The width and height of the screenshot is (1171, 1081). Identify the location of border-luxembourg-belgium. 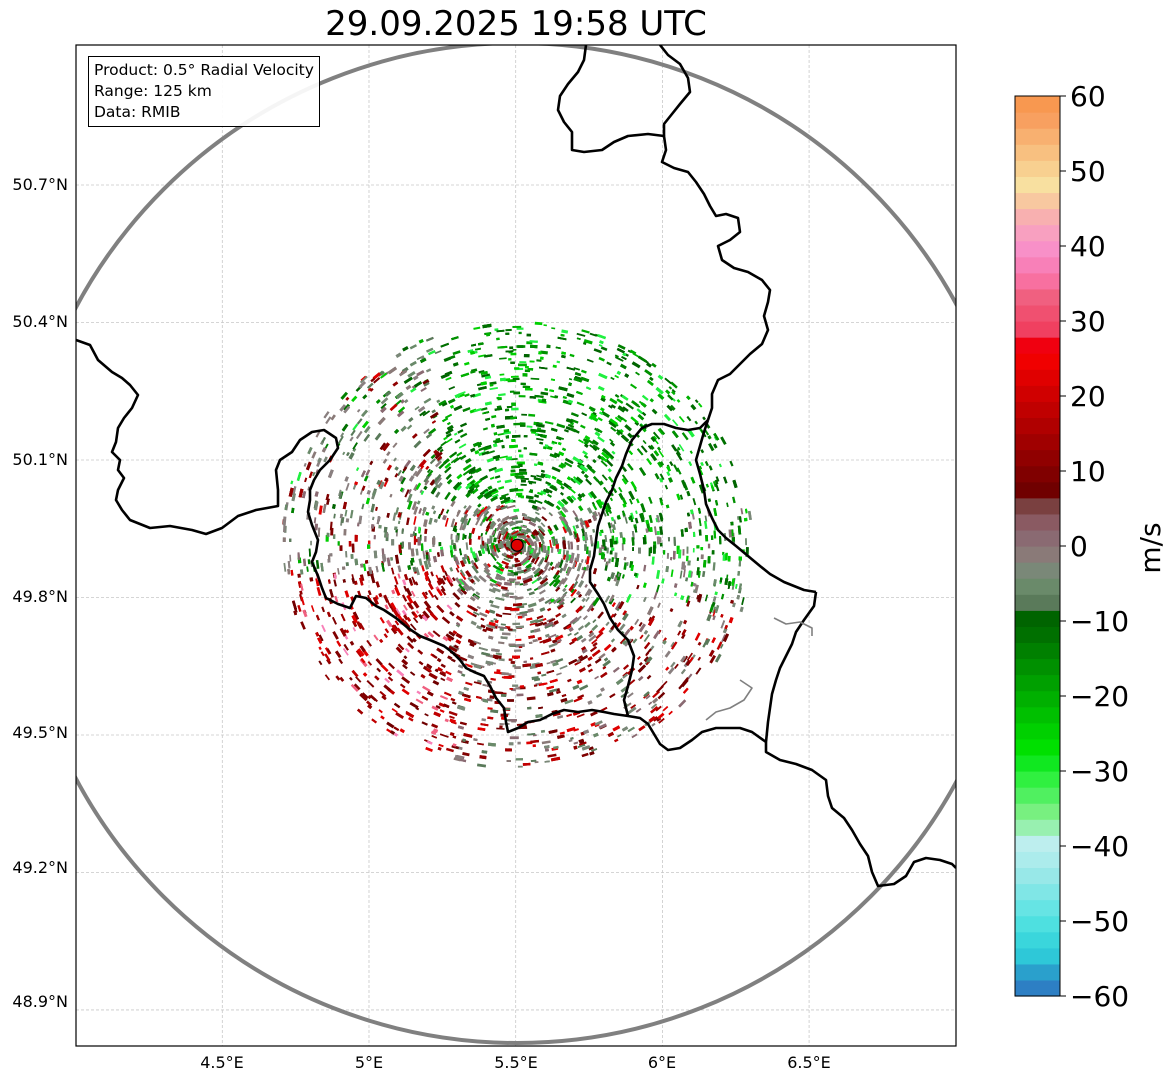
(648, 568).